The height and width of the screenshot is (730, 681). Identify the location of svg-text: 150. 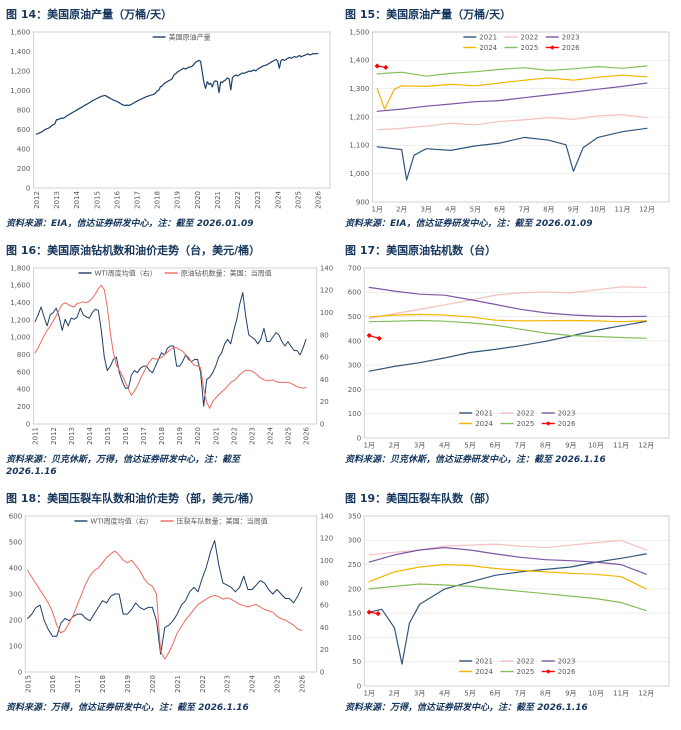
(354, 613).